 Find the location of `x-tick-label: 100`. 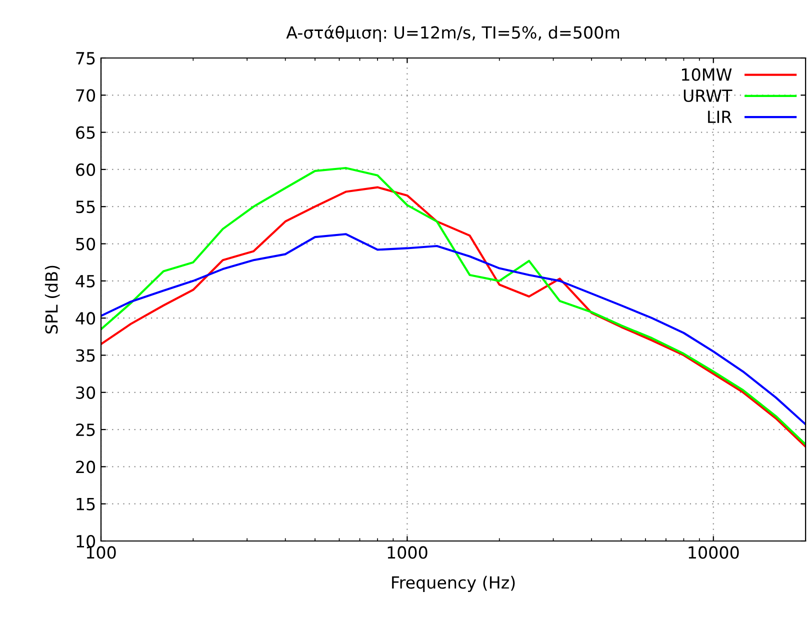

x-tick-label: 100 is located at coordinates (101, 552).